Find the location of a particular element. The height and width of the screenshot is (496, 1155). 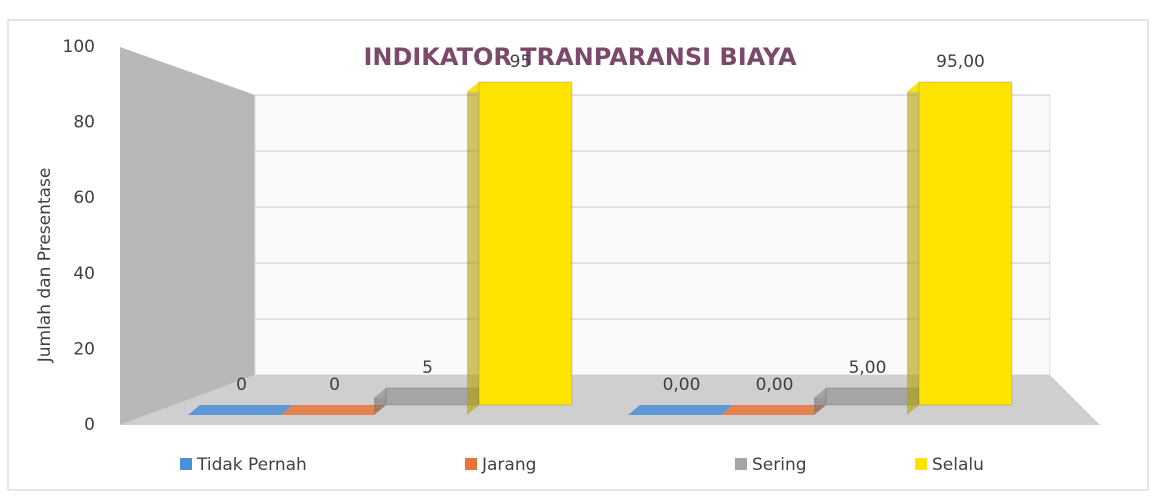

data-label: 5,00 is located at coordinates (868, 368).